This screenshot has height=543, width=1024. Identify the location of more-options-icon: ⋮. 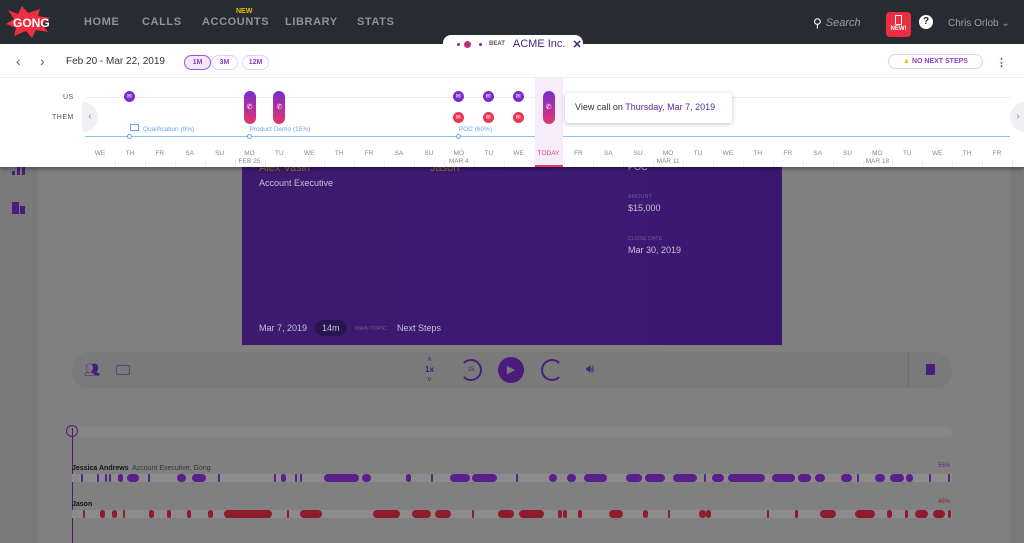
(1001, 63).